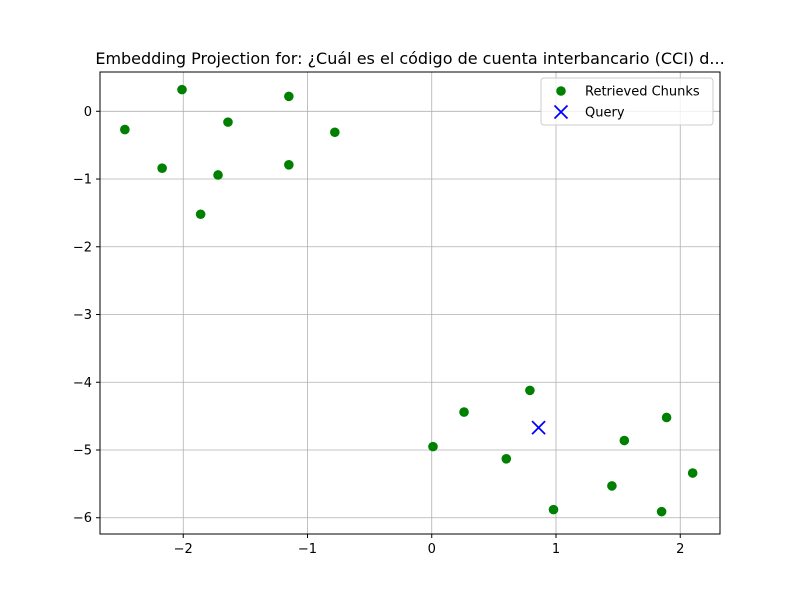 This screenshot has height=600, width=800. What do you see at coordinates (642, 92) in the screenshot?
I see `legend-label: Retrieved Chunks` at bounding box center [642, 92].